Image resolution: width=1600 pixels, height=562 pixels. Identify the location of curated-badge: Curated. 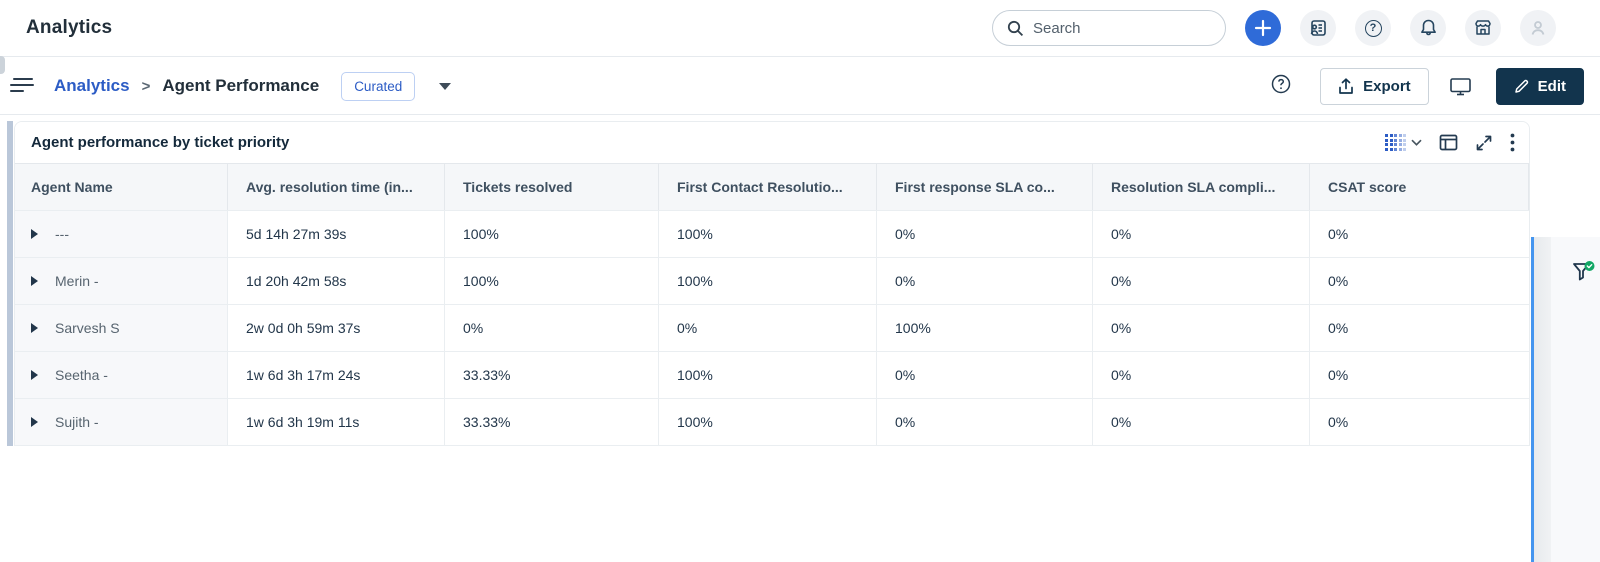
(378, 86).